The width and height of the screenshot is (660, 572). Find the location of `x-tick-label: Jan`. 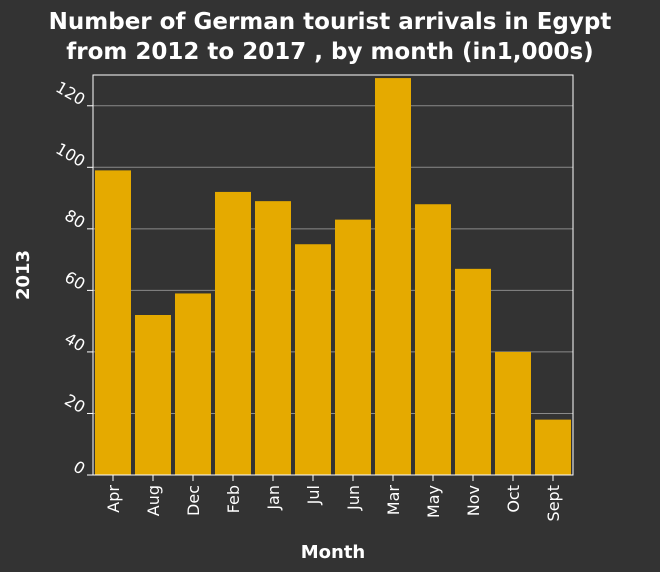

x-tick-label: Jan is located at coordinates (273, 498).